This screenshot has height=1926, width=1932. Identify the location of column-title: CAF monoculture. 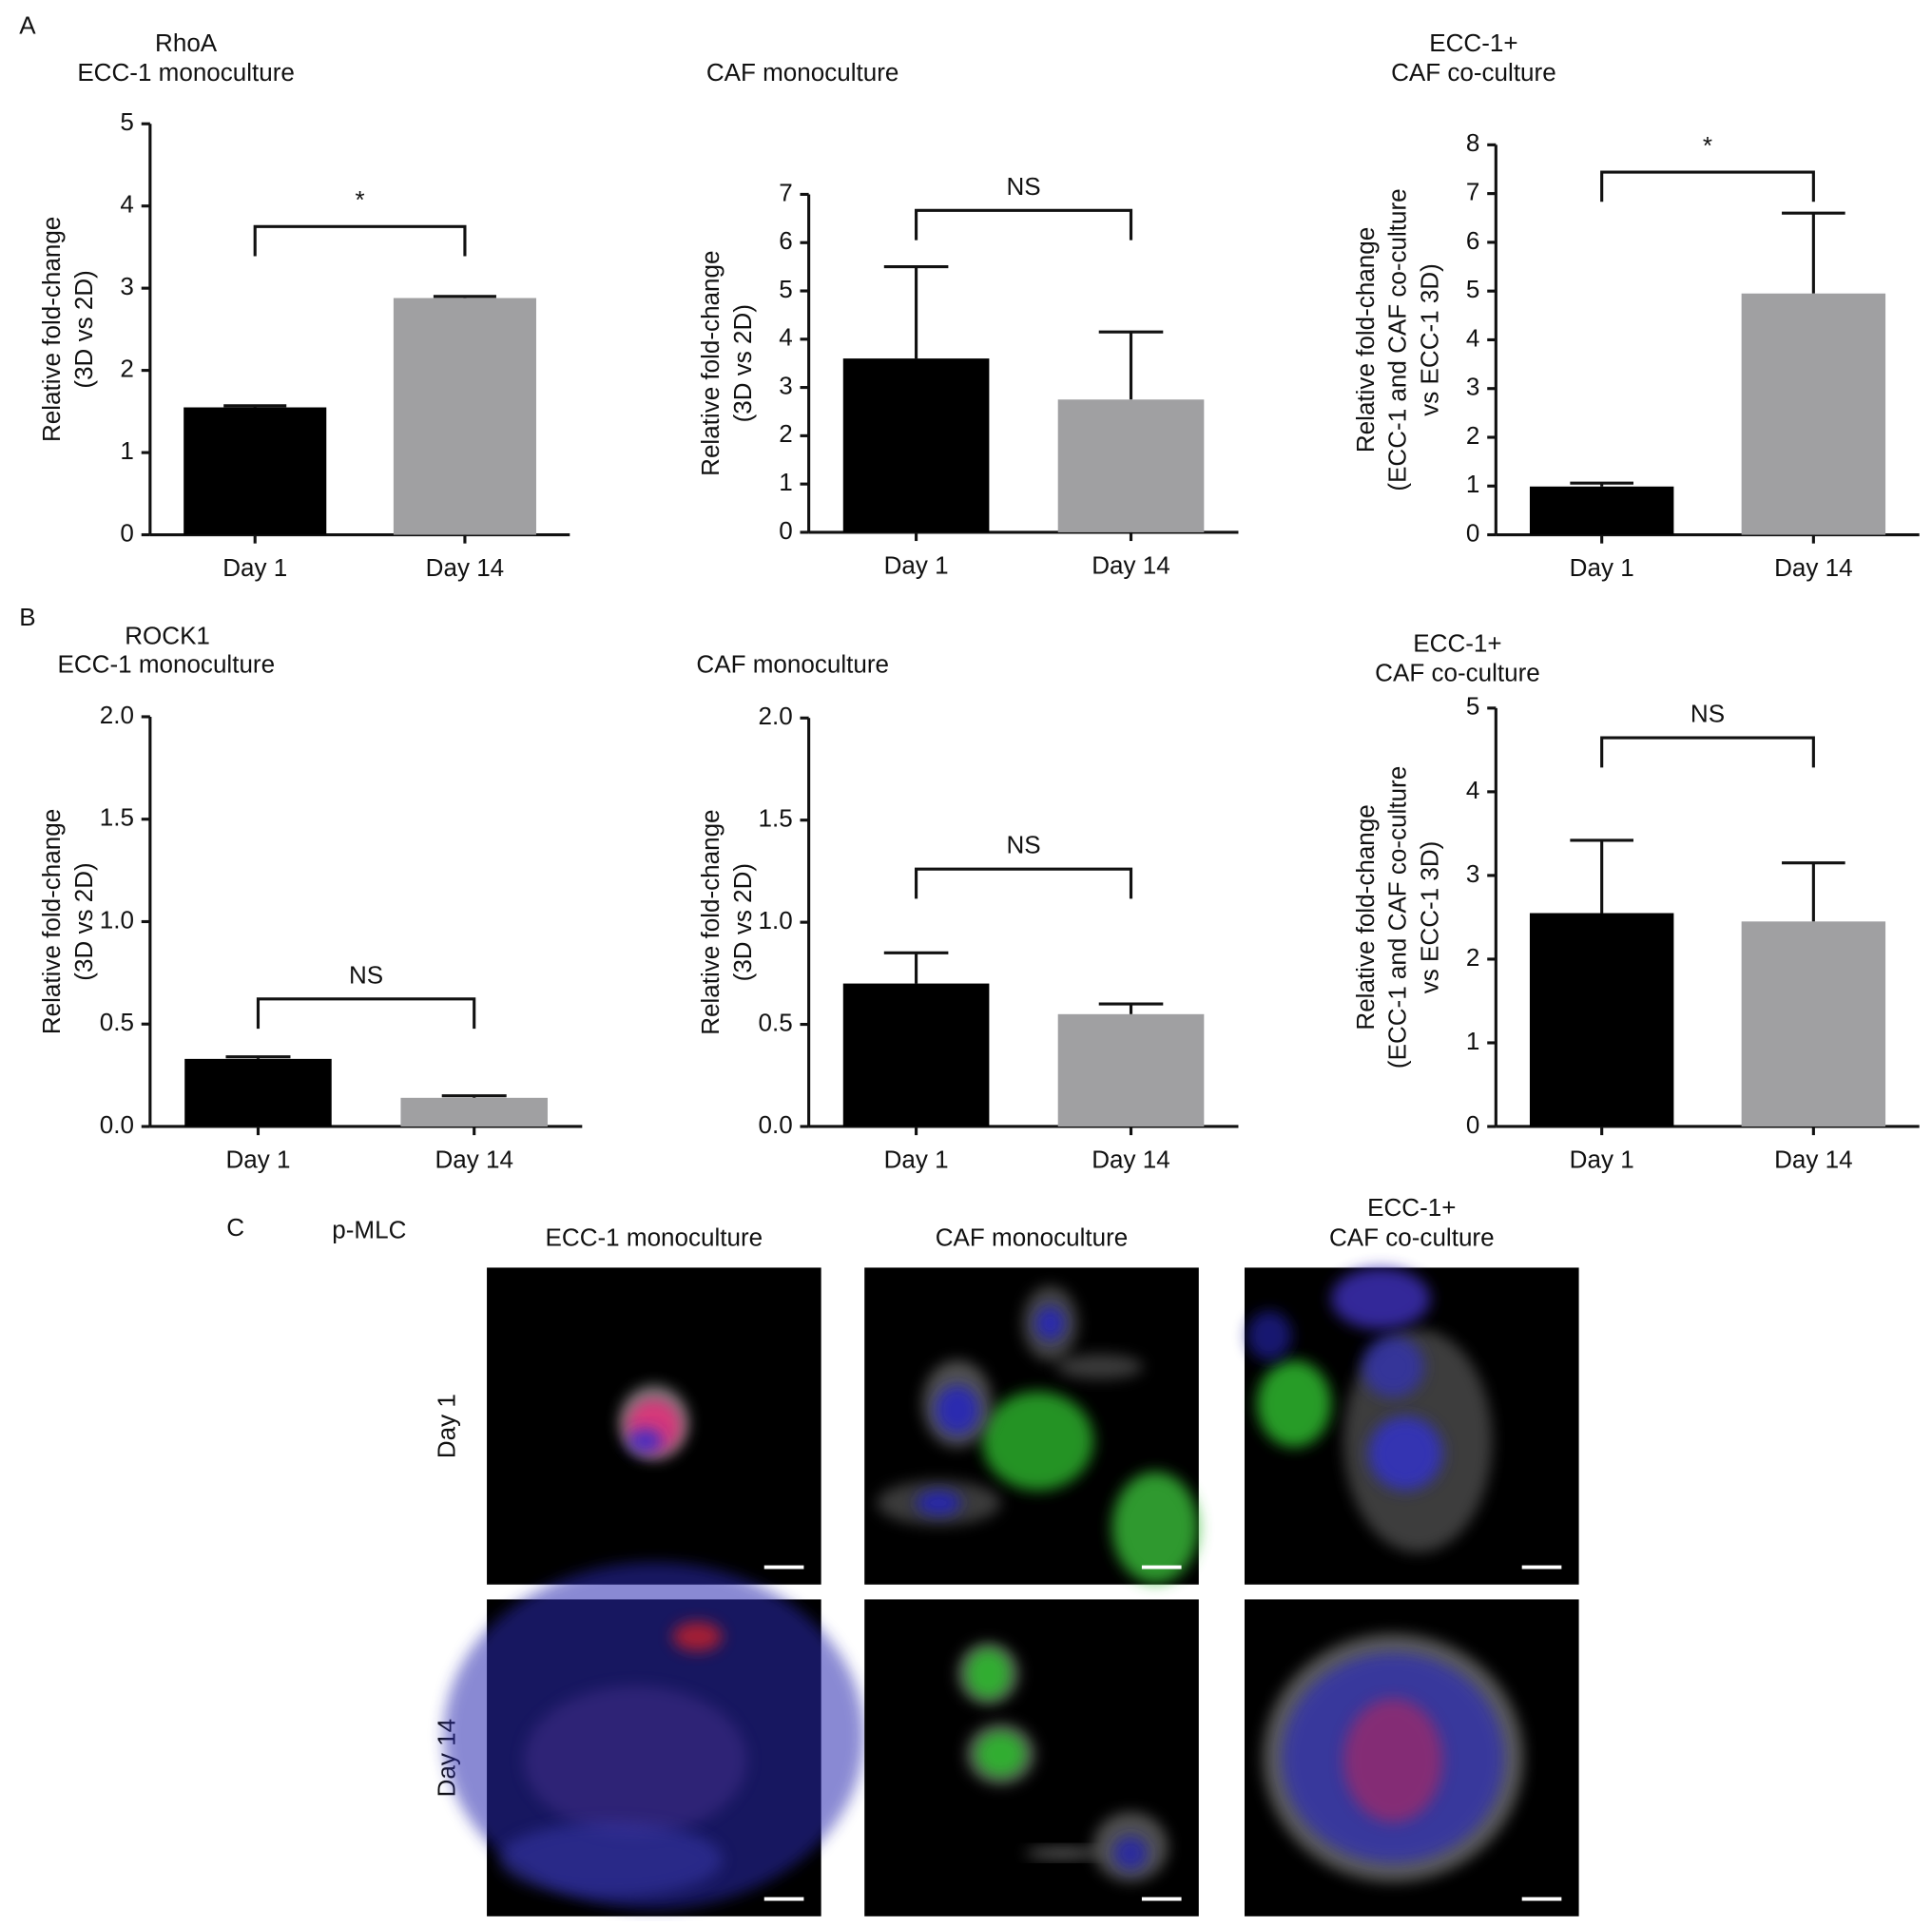
(1032, 1237).